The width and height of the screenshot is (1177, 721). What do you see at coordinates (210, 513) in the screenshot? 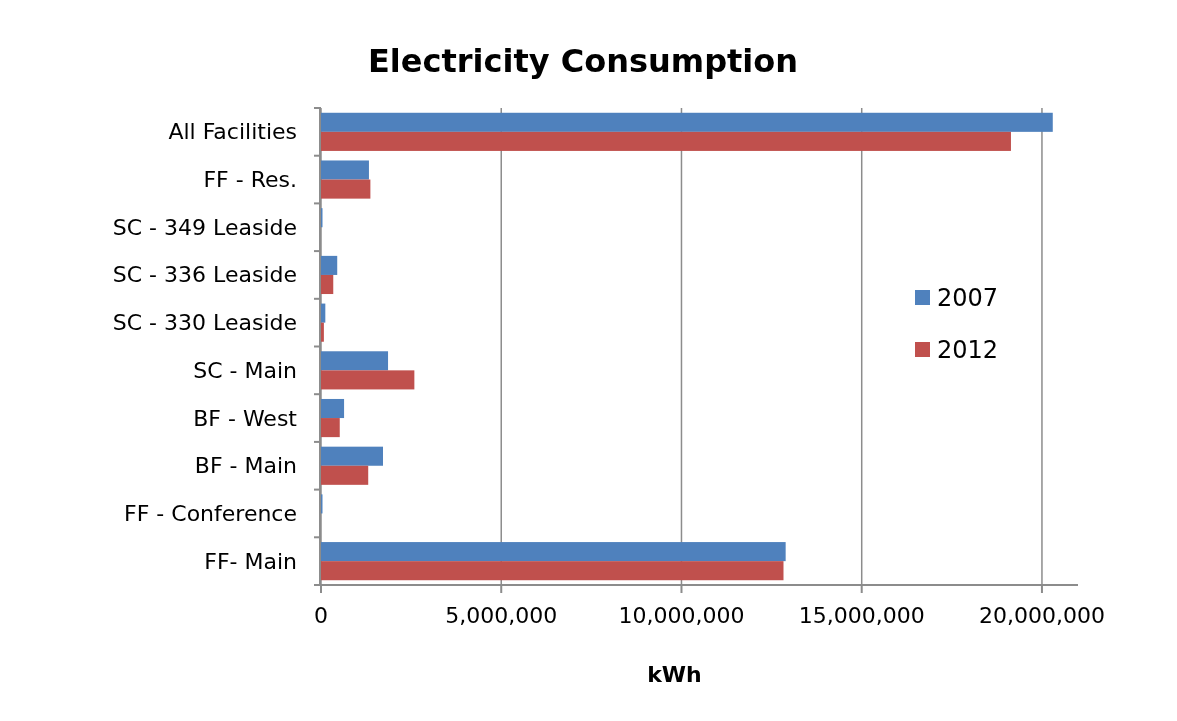
I see `y-tick-label: FF - Conference` at bounding box center [210, 513].